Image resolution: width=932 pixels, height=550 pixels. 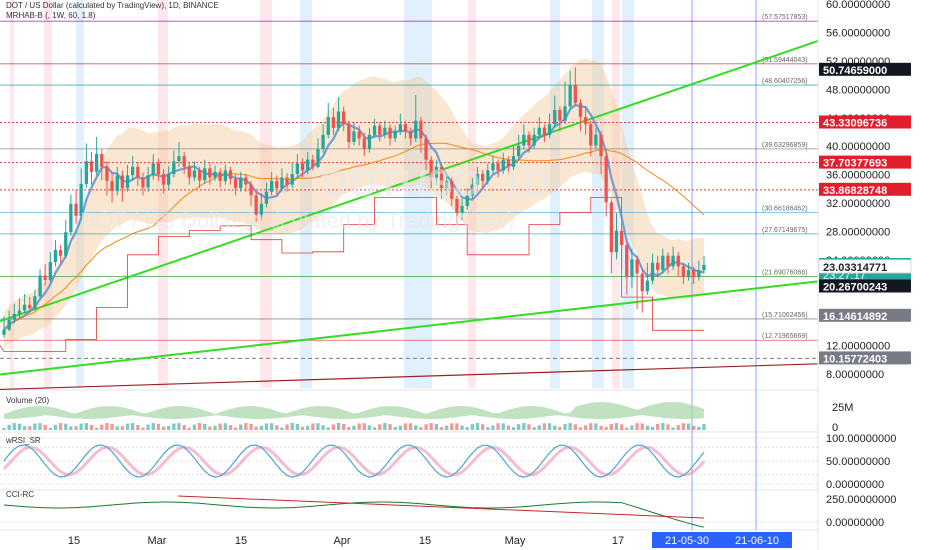 I want to click on cci-pane, so click(x=409, y=511).